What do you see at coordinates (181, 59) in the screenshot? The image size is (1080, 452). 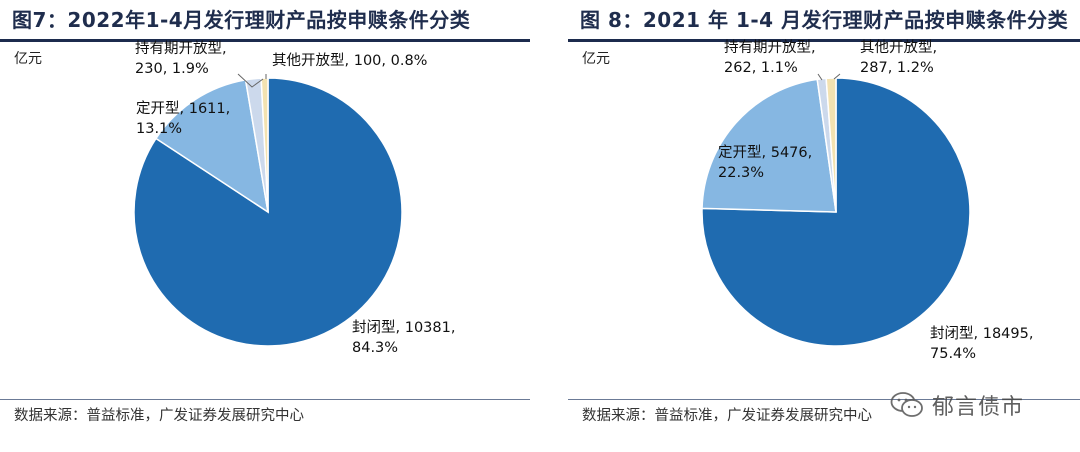 I see `slice-label-holding: 持有期开放型, 230, 1.9%` at bounding box center [181, 59].